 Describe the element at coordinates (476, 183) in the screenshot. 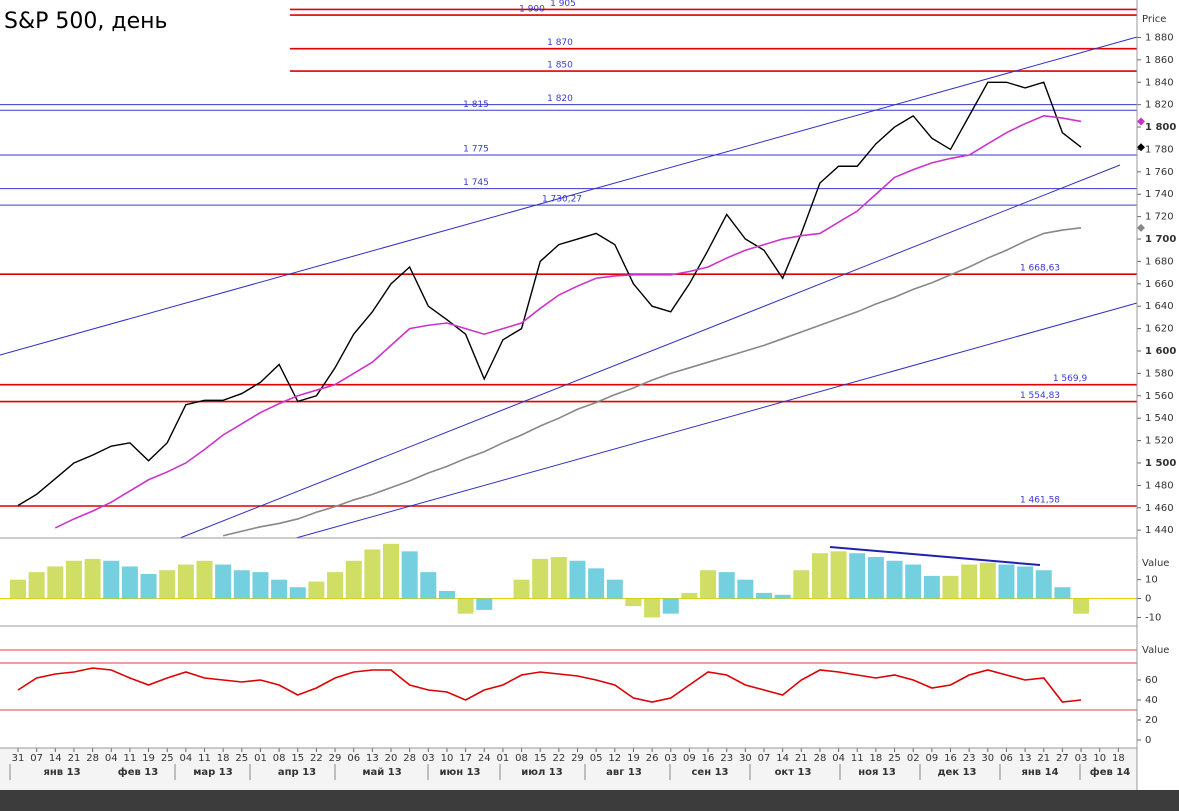

I see `level-label: 1 745` at that location.